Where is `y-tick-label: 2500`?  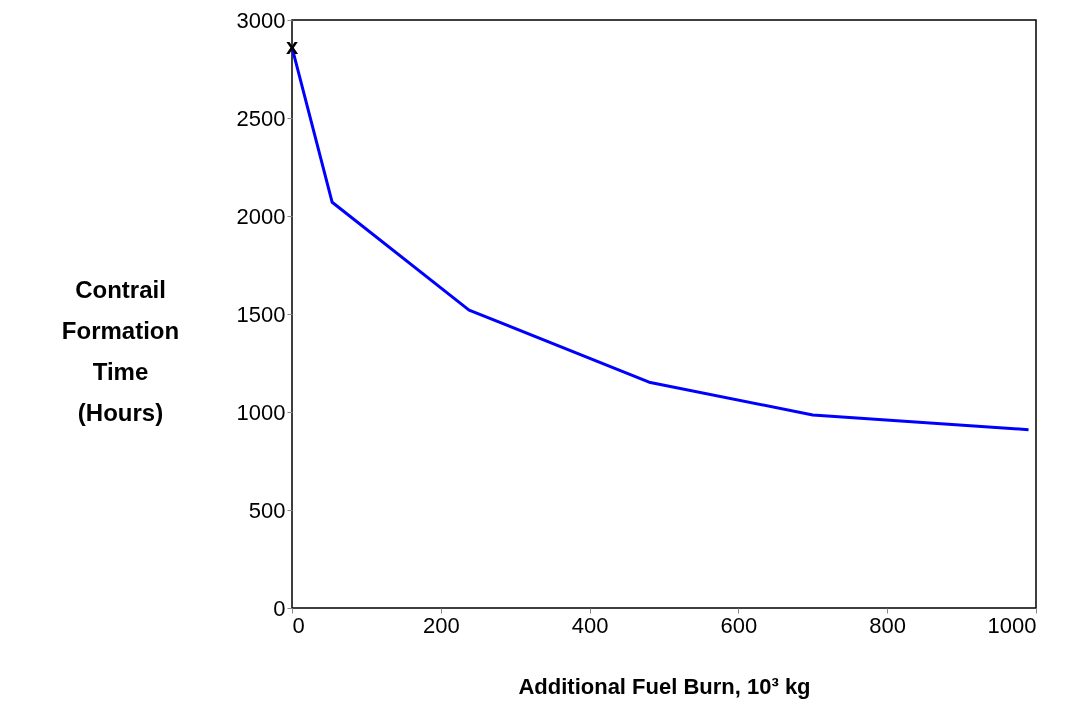
y-tick-label: 2500 is located at coordinates (261, 118).